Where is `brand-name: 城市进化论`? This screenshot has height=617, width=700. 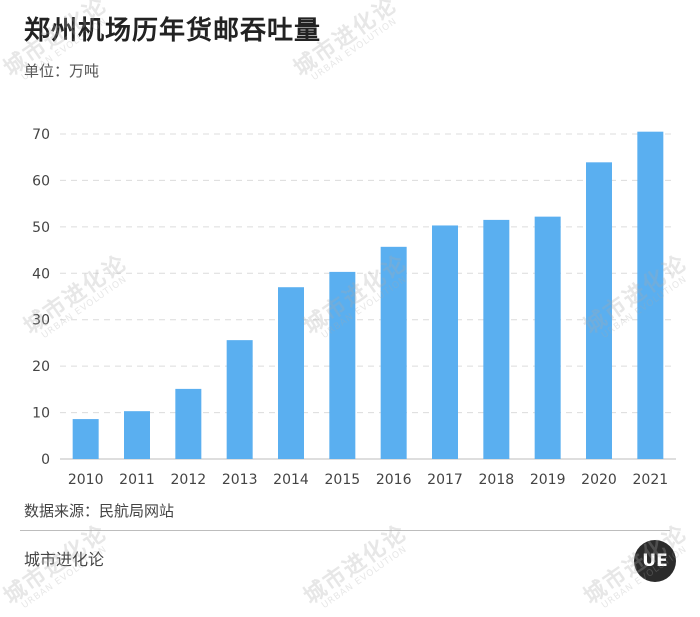 brand-name: 城市进化论 is located at coordinates (64, 559).